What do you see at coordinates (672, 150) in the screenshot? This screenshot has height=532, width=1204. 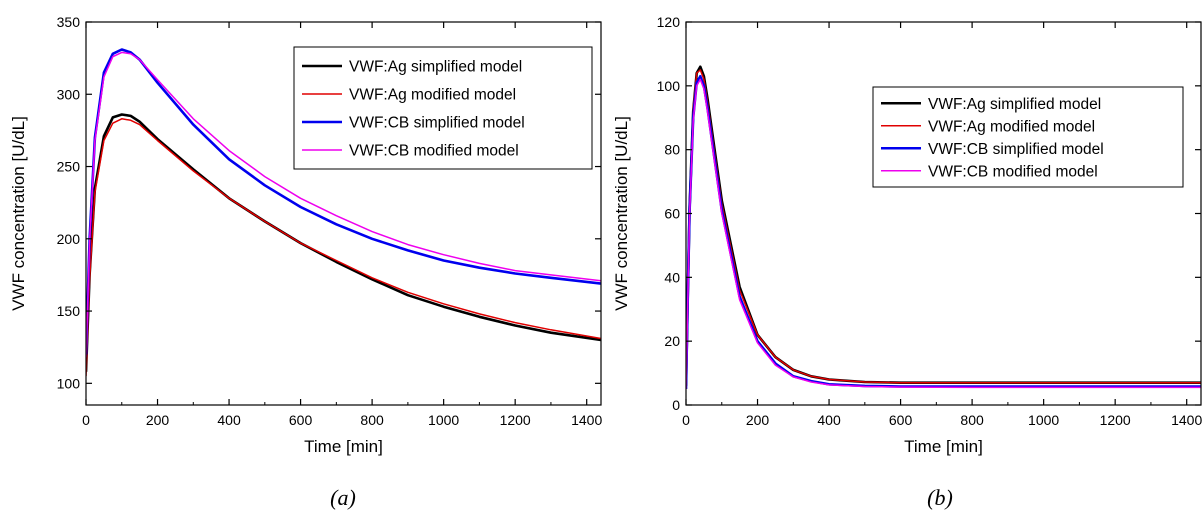 I see `y-tick-label: 80` at bounding box center [672, 150].